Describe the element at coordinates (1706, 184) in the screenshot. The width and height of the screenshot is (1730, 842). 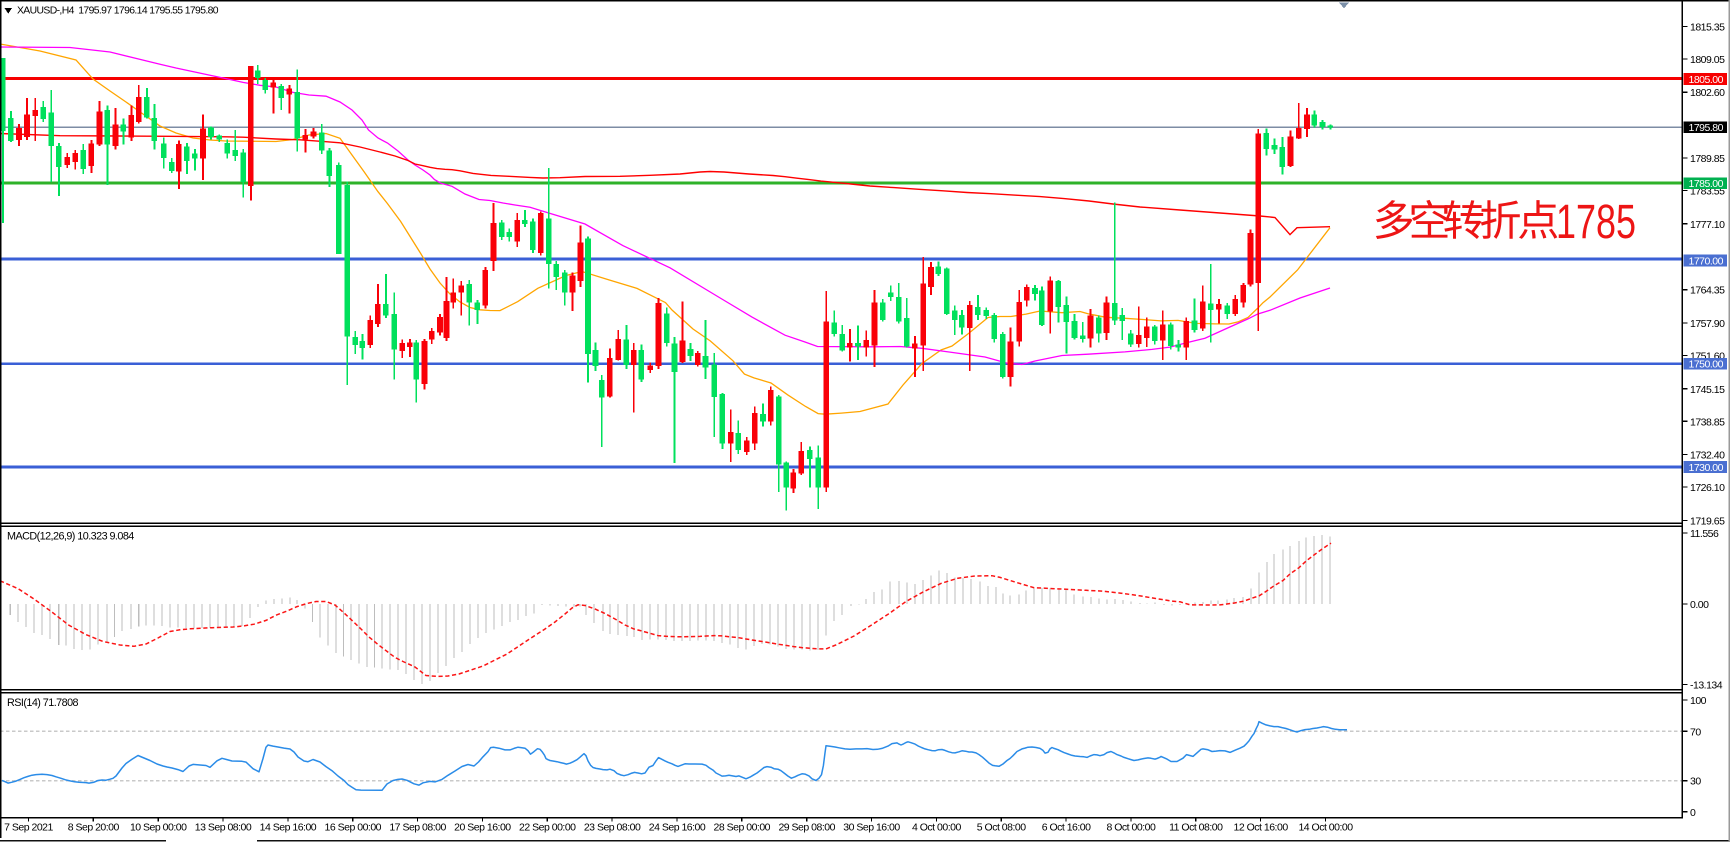
I see `svg-text: 1785.00` at that location.